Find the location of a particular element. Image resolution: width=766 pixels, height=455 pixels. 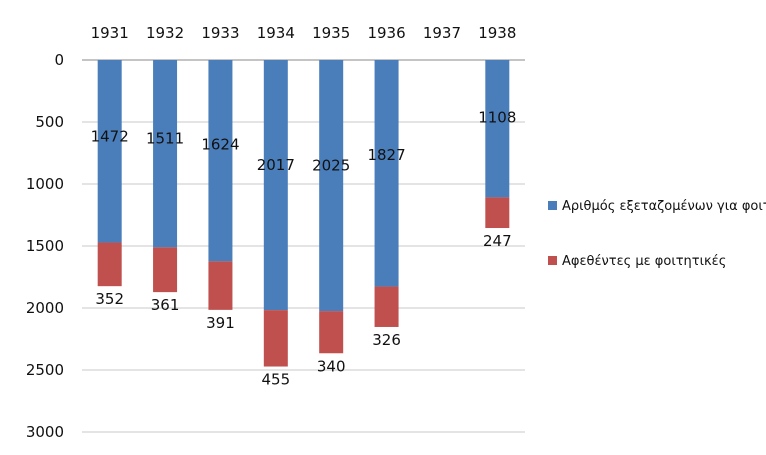

data-label-examined: 1827 is located at coordinates (386, 155).